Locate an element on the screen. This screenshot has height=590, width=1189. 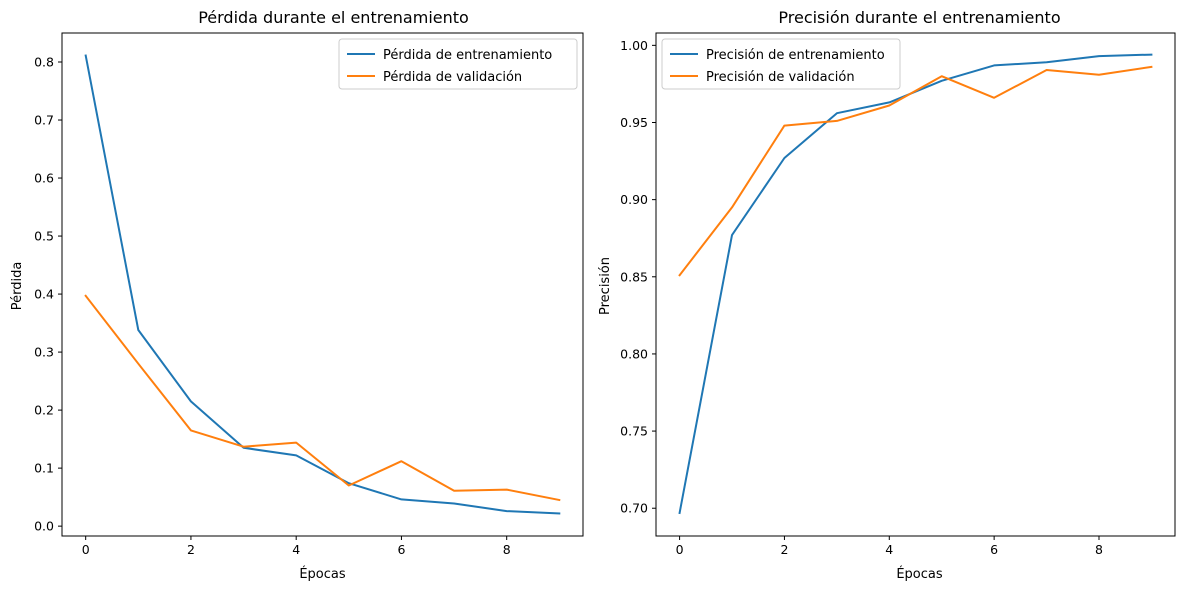
loss-y-tick-label: 0.3 is located at coordinates (44, 352).